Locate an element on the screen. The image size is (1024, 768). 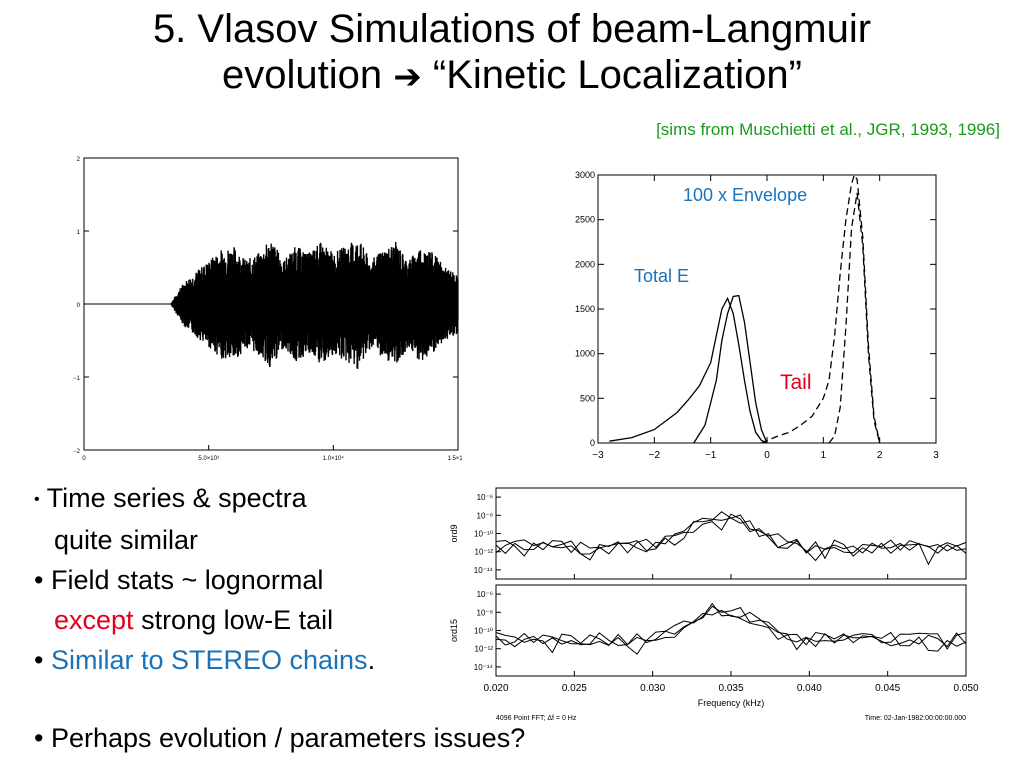
dist-x-tick-label: 2 is located at coordinates (880, 455).